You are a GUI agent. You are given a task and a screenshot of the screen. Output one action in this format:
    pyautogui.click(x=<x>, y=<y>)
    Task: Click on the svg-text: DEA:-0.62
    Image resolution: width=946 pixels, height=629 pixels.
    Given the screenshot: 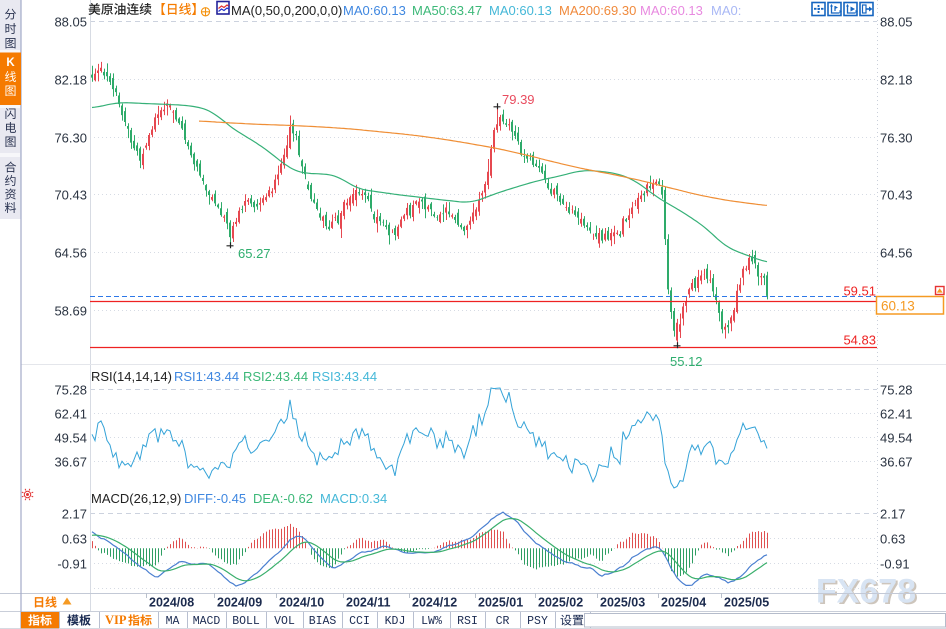 What is the action you would take?
    pyautogui.click(x=283, y=498)
    